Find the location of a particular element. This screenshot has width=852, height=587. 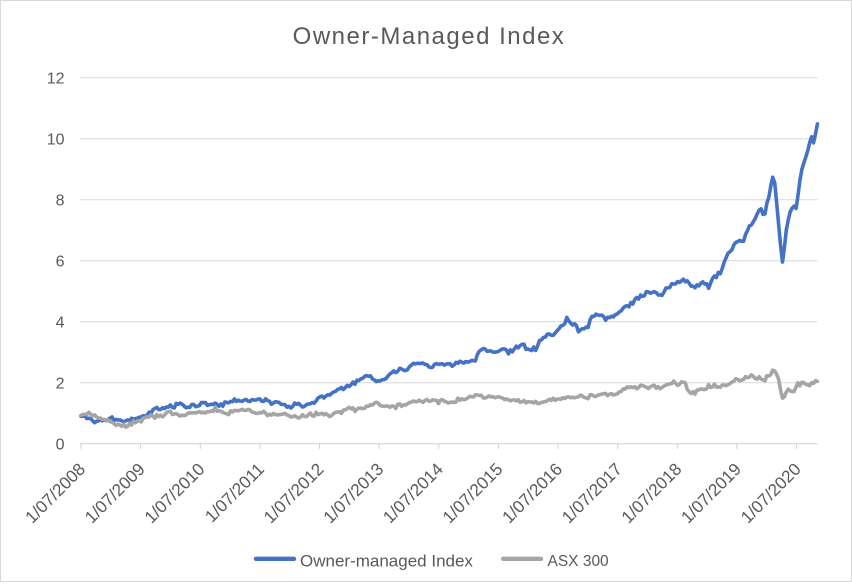

svg-text: 10 is located at coordinates (56, 140).